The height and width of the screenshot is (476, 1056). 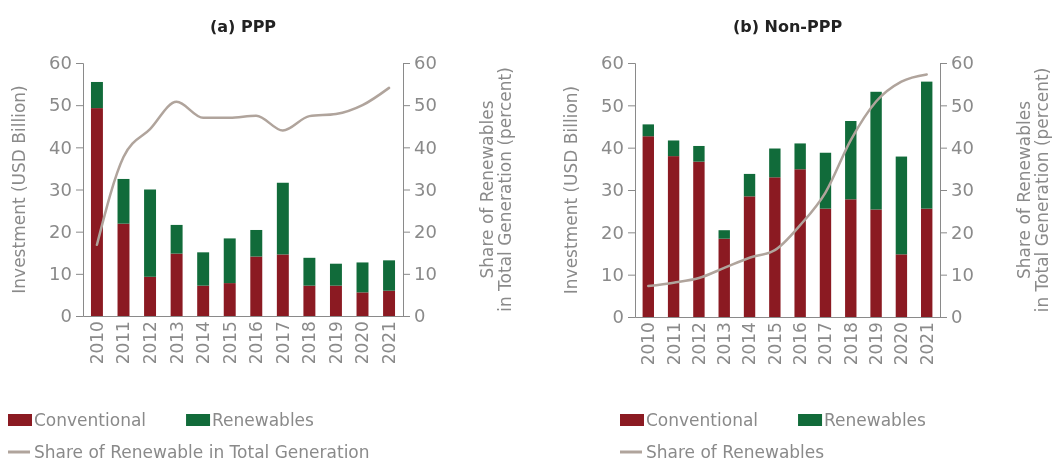 I want to click on x-tick-label: 2020, so click(x=901, y=344).